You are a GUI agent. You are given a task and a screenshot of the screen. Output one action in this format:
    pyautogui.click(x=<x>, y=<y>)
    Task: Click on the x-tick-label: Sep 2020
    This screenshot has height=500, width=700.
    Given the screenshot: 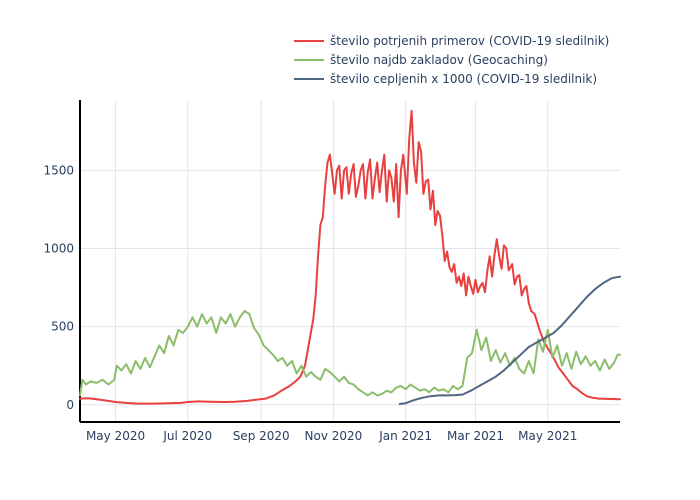 What is the action you would take?
    pyautogui.click(x=261, y=436)
    